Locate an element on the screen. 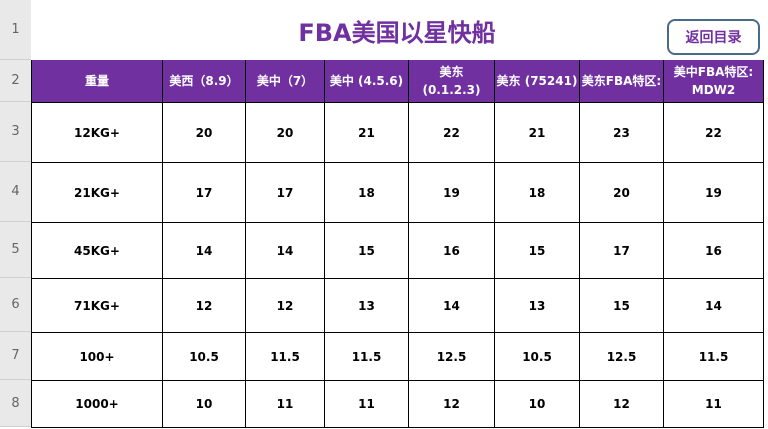 This screenshot has height=429, width=768. table-row: 45KG+ 14 14 15 16 15 17 16 is located at coordinates (397, 250).